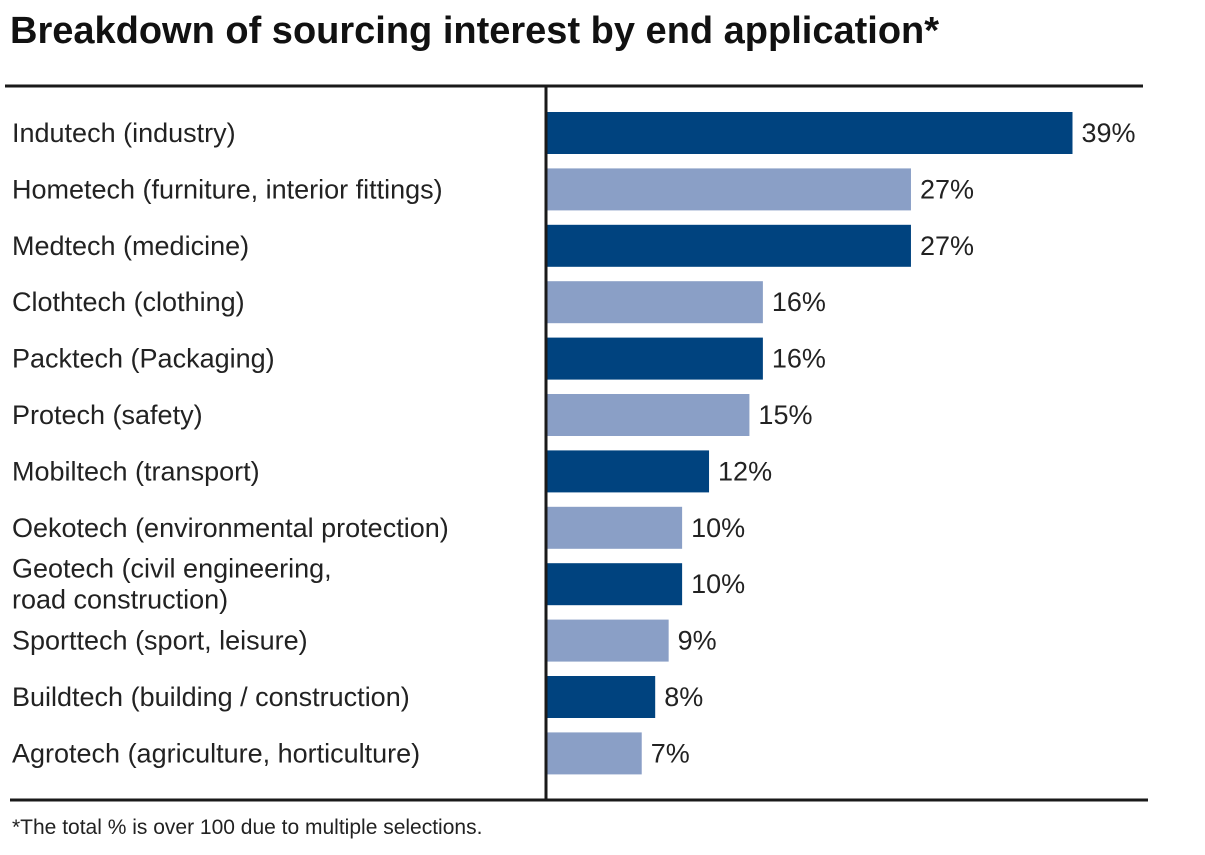 This screenshot has width=1205, height=855. I want to click on value-label: 7%, so click(670, 753).